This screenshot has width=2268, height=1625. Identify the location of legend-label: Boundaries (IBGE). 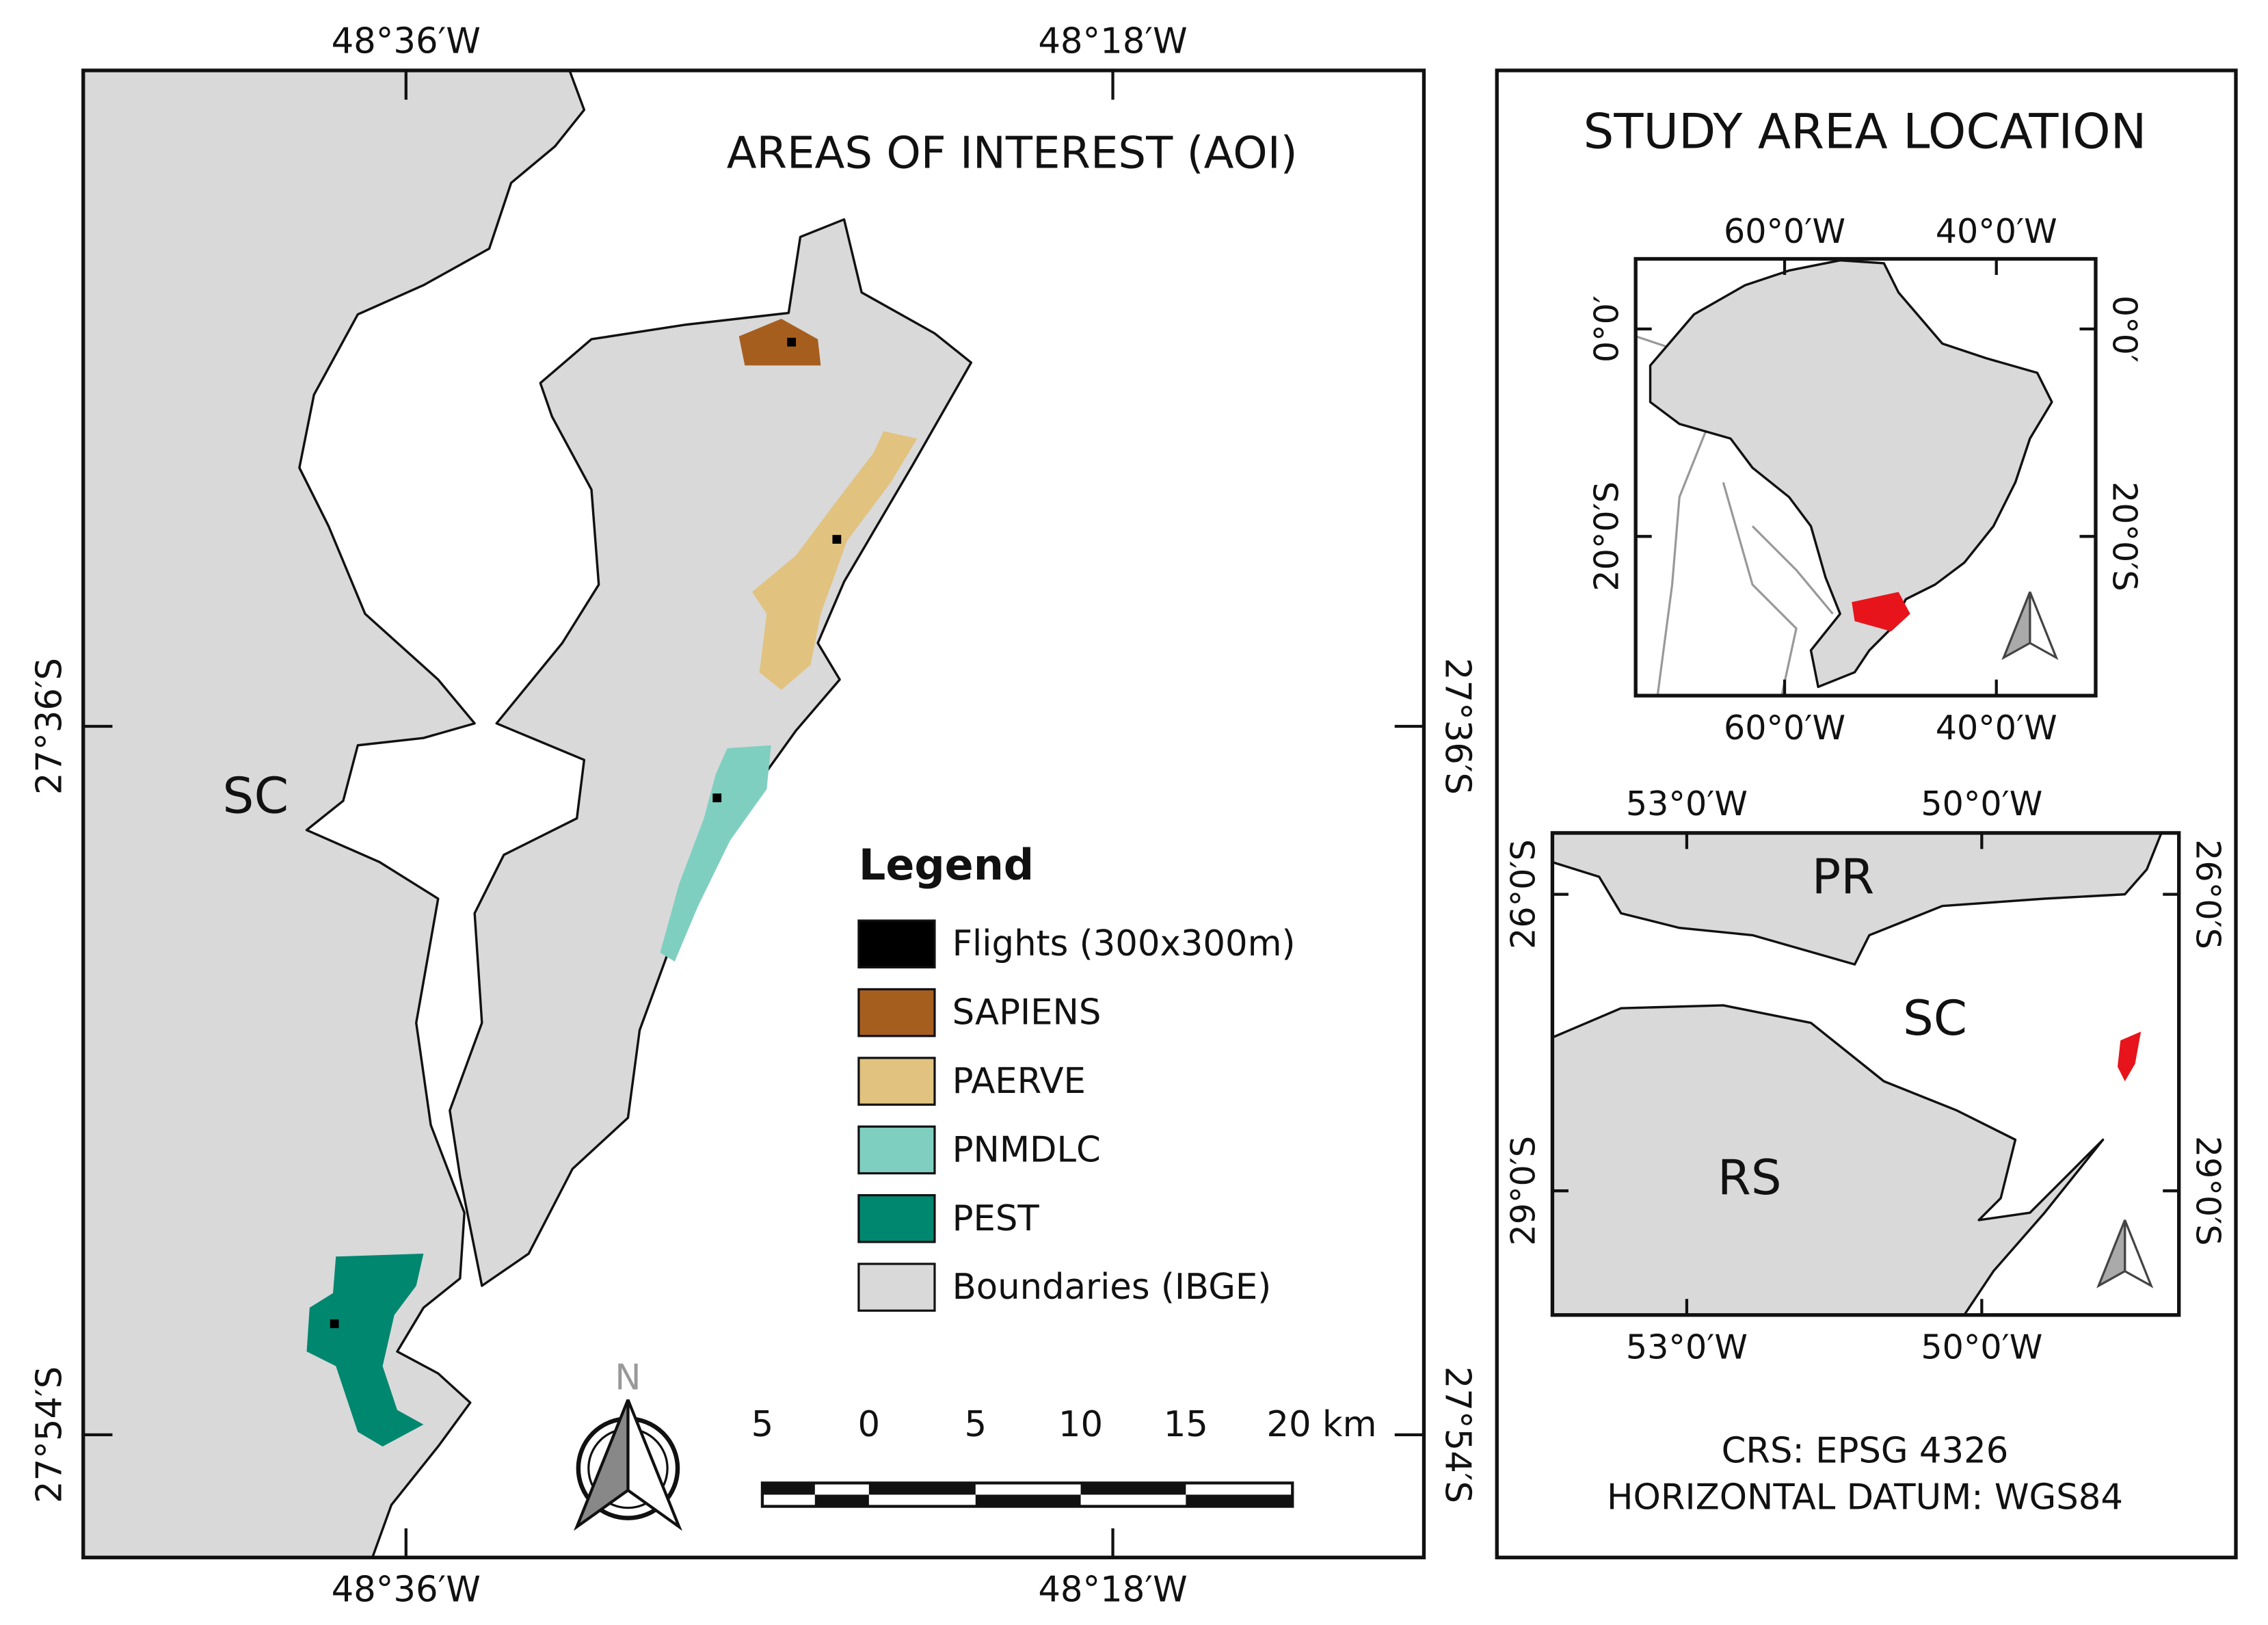
(1112, 1287).